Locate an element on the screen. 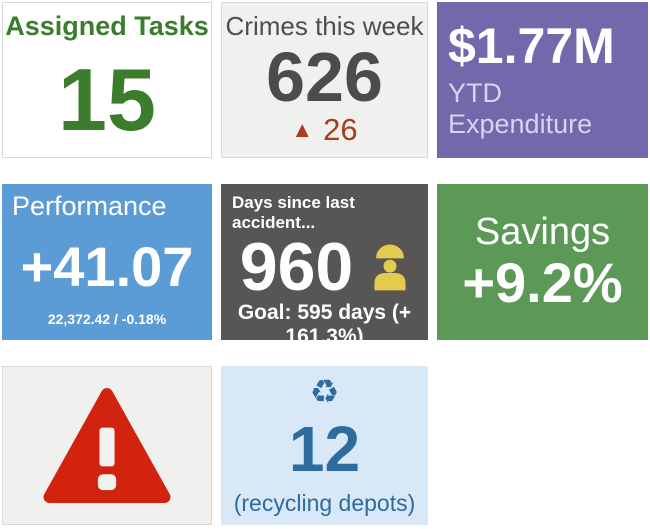  crimes-delta: ▲ 26 is located at coordinates (324, 130).